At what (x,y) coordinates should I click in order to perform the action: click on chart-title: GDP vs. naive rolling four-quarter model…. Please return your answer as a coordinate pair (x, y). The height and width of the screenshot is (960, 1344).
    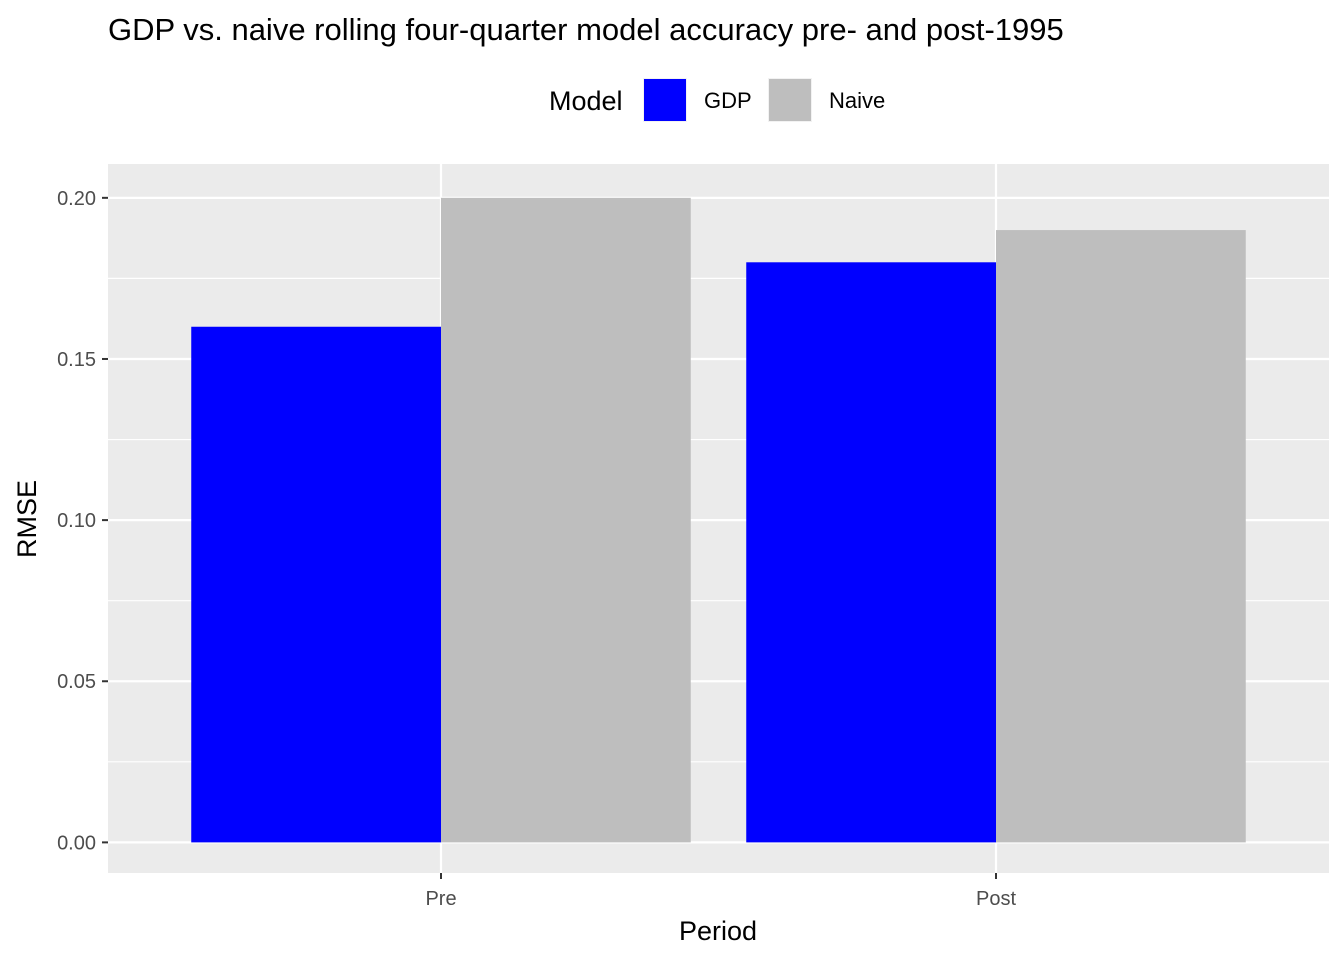
    Looking at the image, I should click on (586, 29).